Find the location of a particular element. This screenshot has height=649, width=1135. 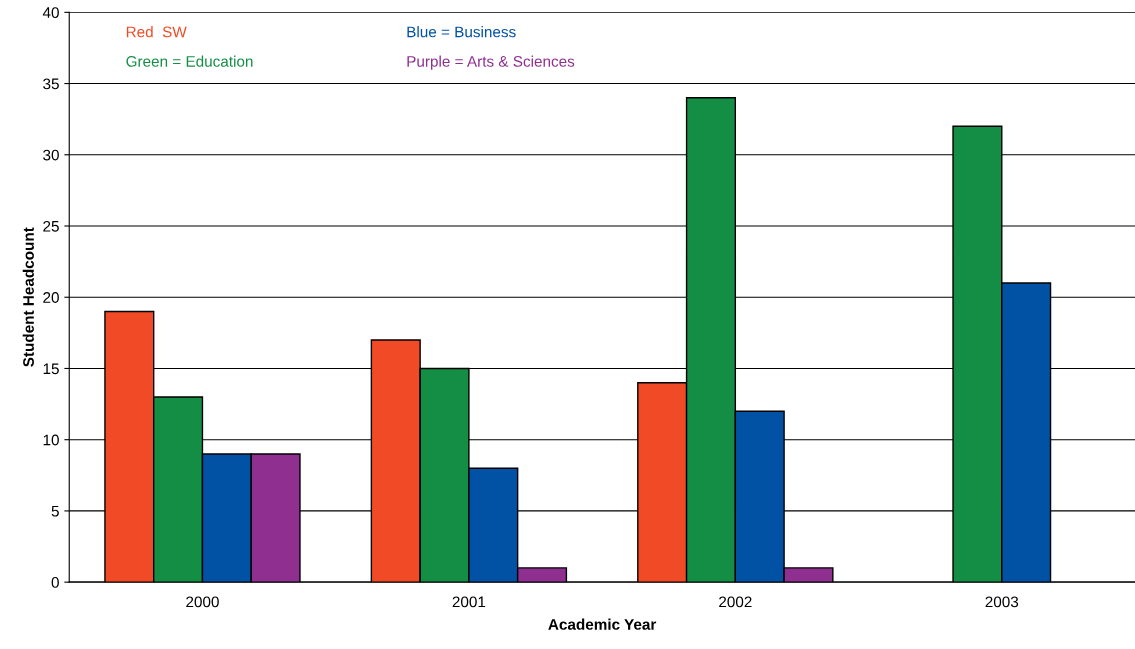

x-tick-label: 2003 is located at coordinates (1002, 602).